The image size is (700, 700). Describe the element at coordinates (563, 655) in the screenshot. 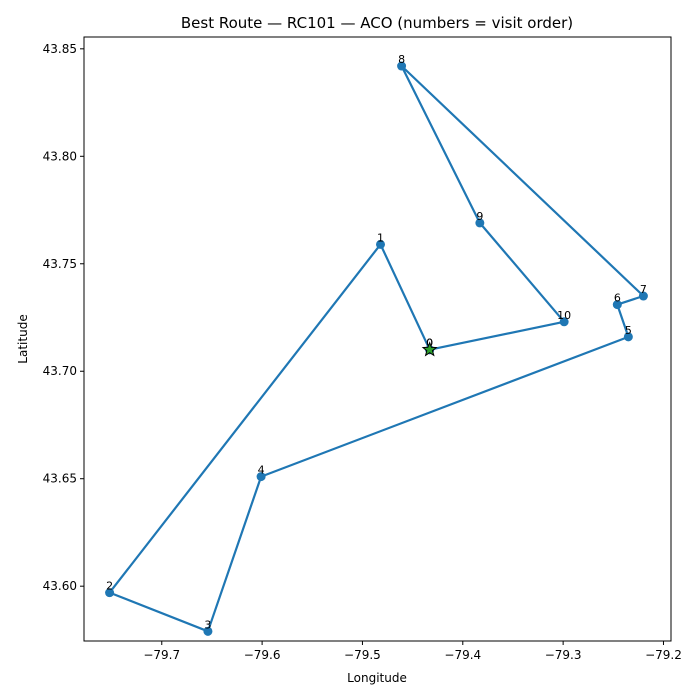

I see `x-tick-label: −79.3` at that location.